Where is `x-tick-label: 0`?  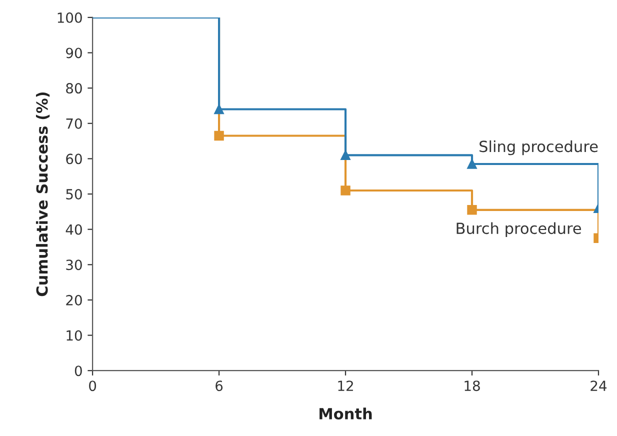 x-tick-label: 0 is located at coordinates (92, 386).